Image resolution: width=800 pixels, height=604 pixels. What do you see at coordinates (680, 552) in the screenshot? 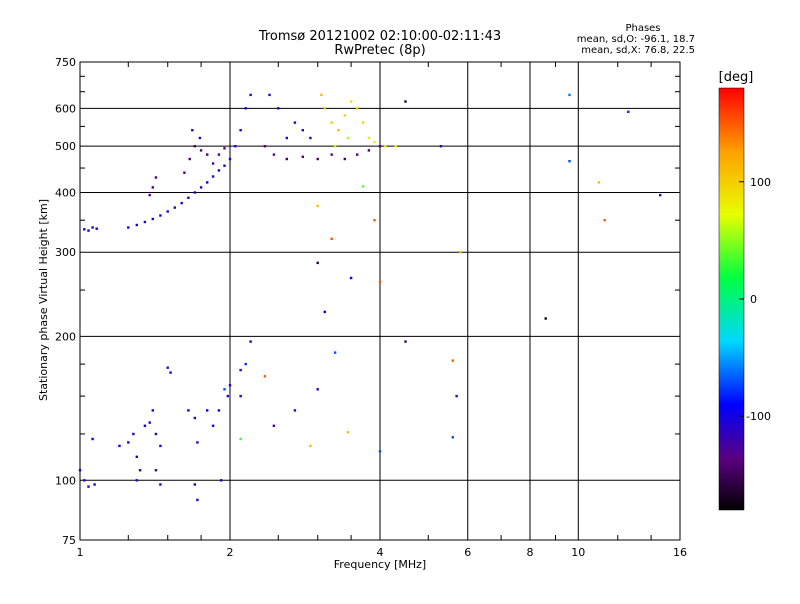
I see `x-tick-label: 16` at bounding box center [680, 552].